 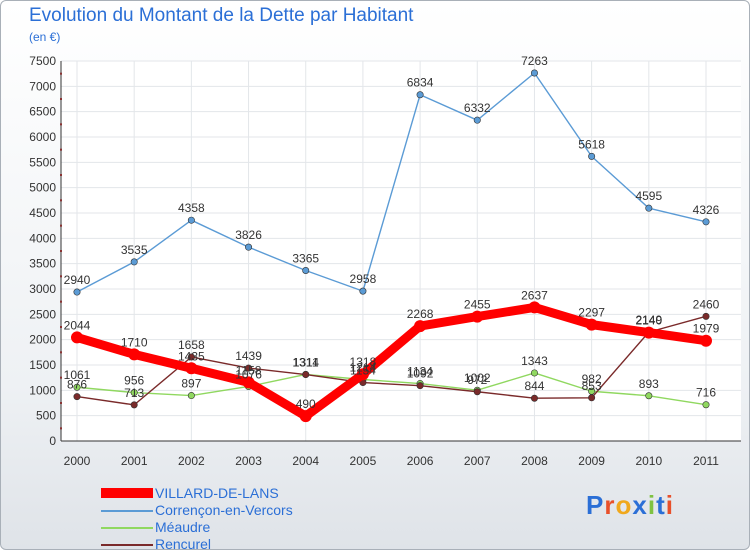 What do you see at coordinates (595, 505) in the screenshot?
I see `logo-letter: P` at bounding box center [595, 505].